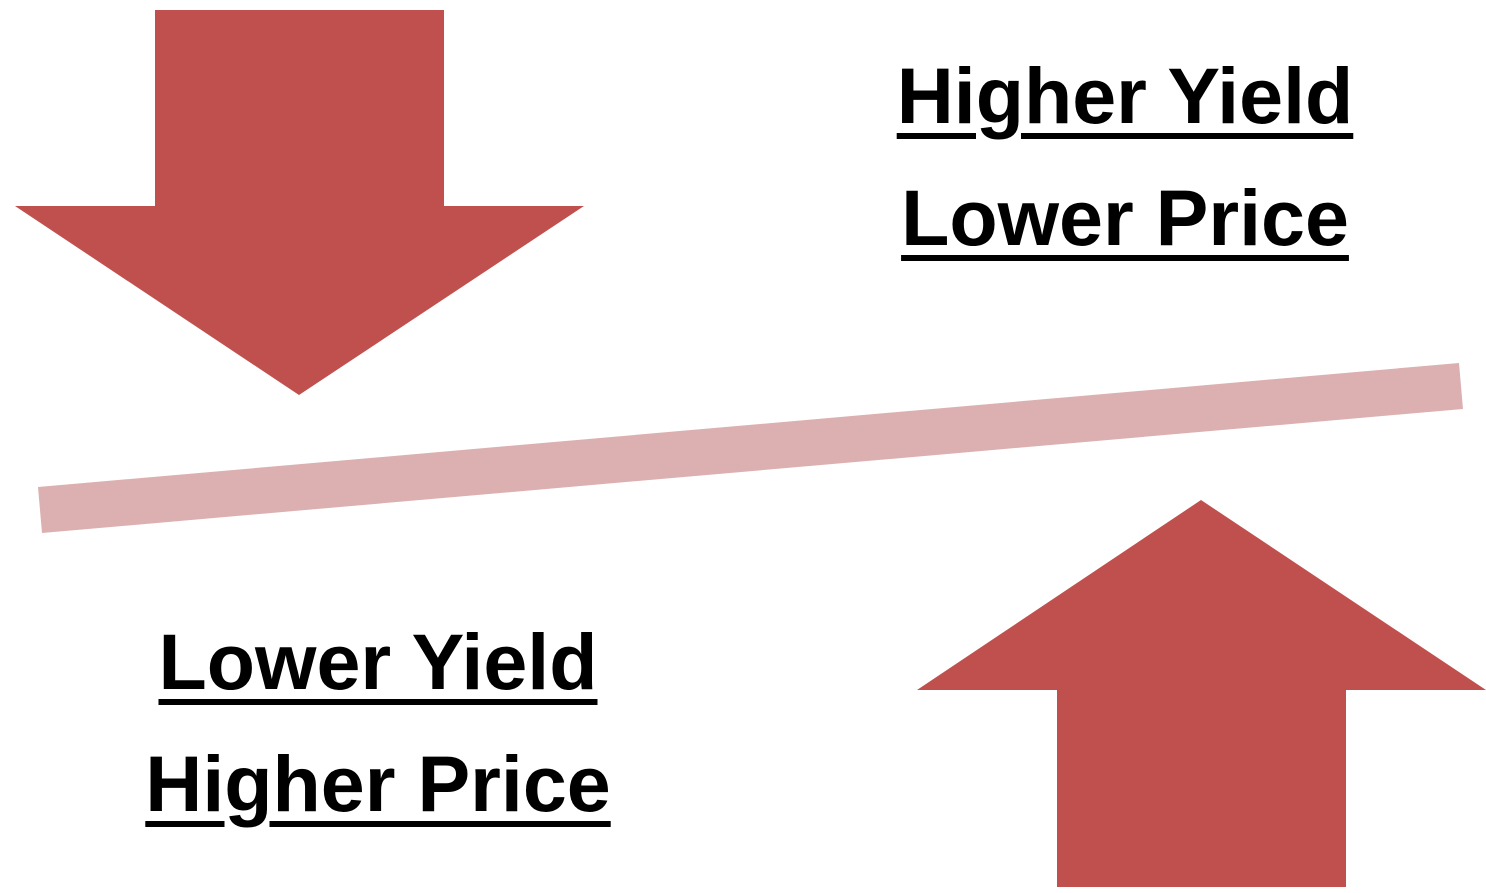  I want to click on higher-yield-text: Higher Yield, so click(1125, 95).